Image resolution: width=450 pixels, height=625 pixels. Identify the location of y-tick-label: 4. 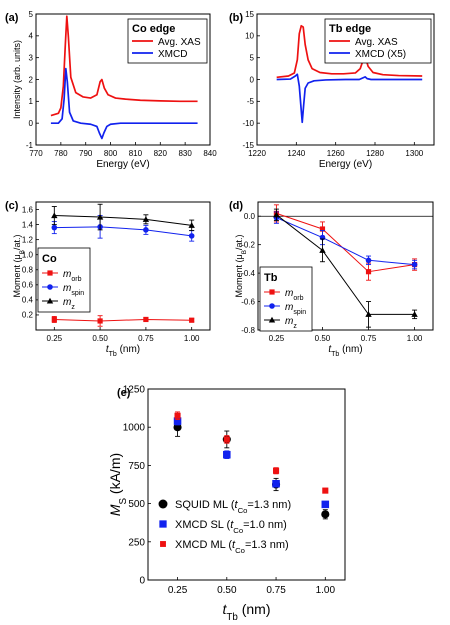
(31, 36).